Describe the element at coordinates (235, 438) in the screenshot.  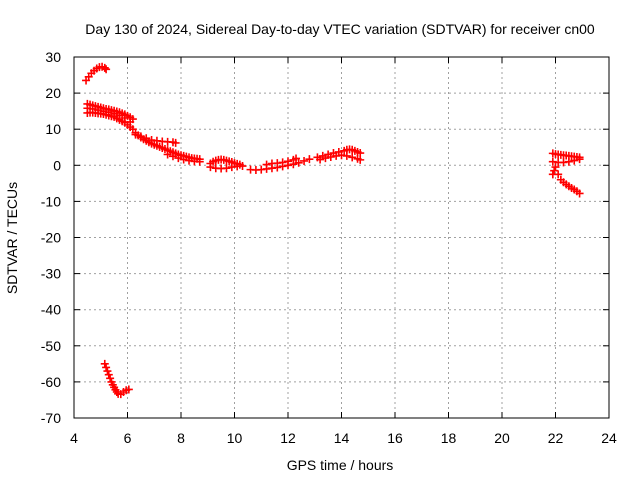
I see `x-tick-label: 10` at that location.